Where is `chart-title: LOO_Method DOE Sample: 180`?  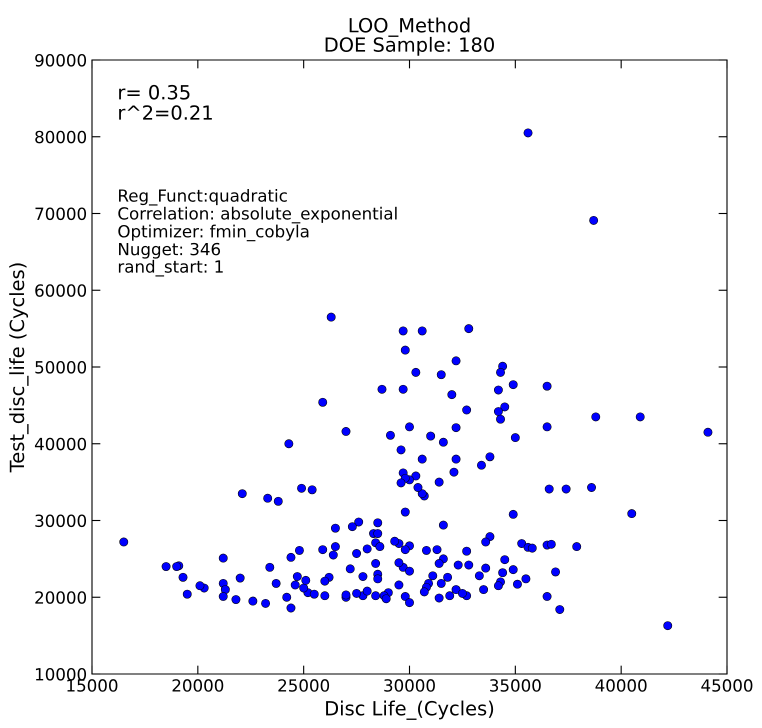
chart-title: LOO_Method DOE Sample: 180 is located at coordinates (410, 37).